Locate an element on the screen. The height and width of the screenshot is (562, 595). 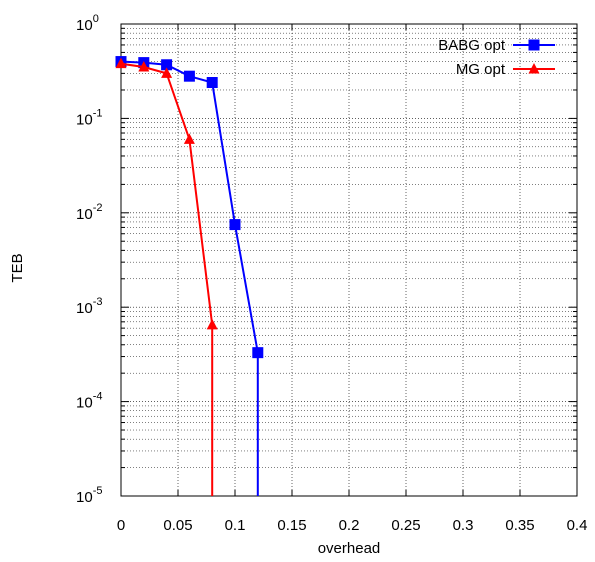
legend: BABG opt MG opt is located at coordinates (496, 57).